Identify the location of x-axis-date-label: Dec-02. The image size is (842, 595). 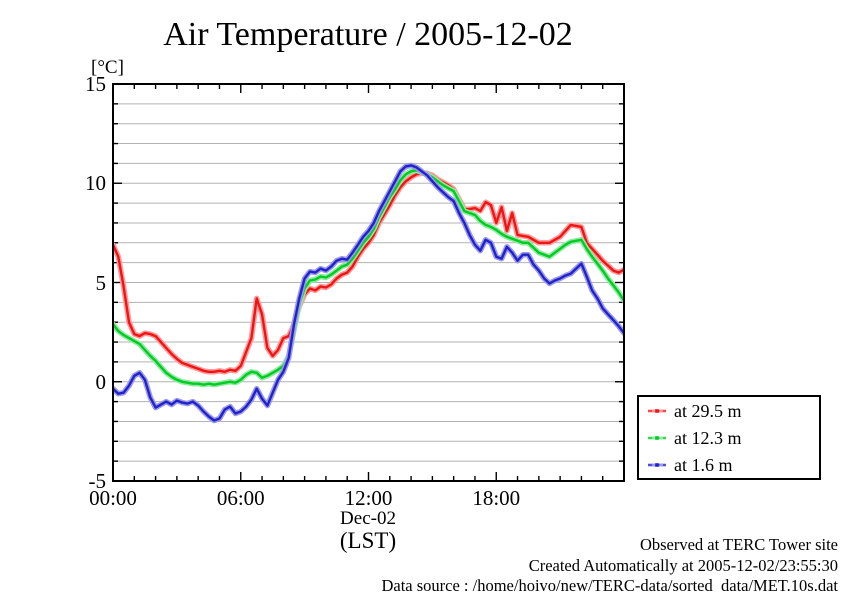
(368, 518).